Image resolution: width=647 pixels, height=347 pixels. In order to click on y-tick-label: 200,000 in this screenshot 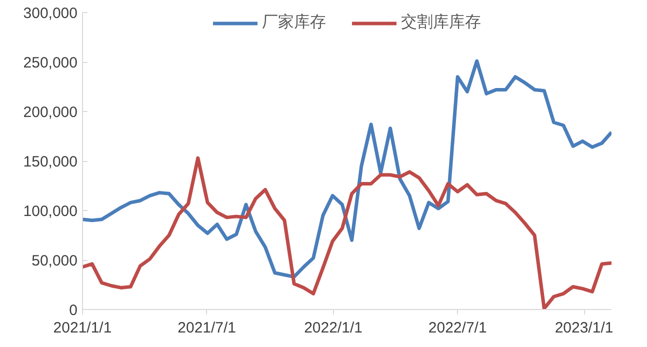, I will do `click(50, 112)`.